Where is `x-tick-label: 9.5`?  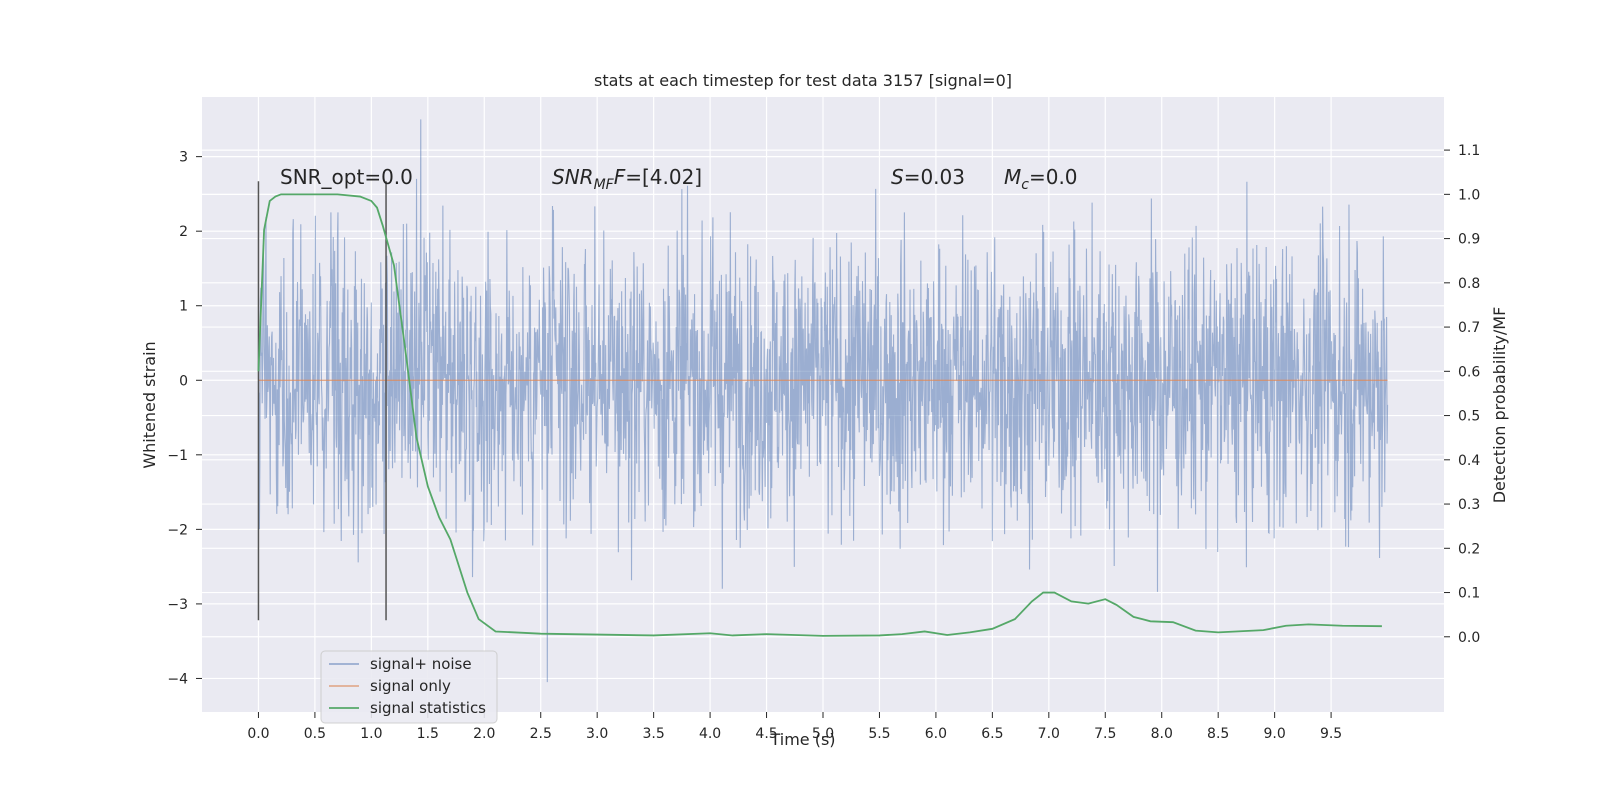
x-tick-label: 9.5 is located at coordinates (1331, 734).